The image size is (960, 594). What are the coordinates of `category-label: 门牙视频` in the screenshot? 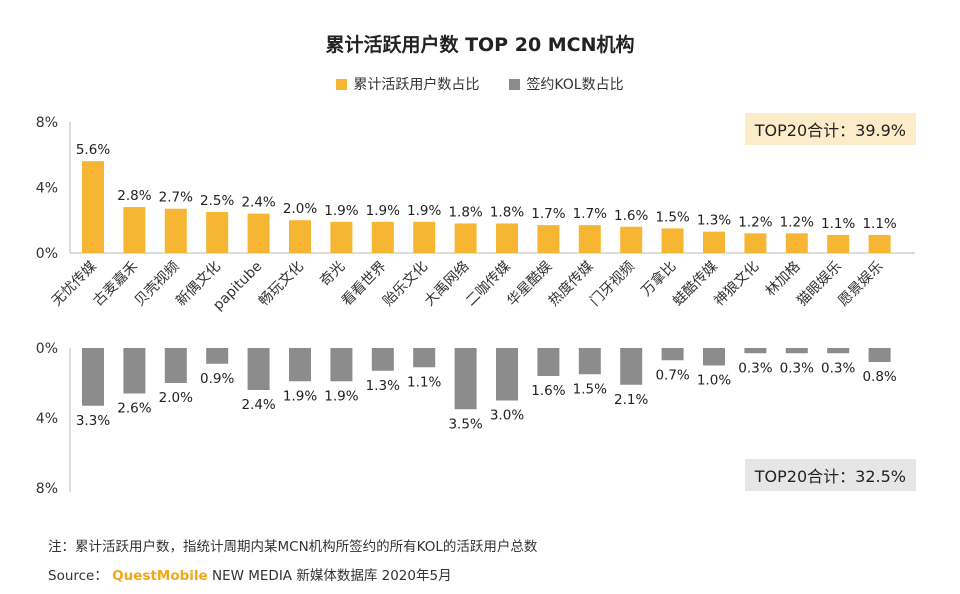 It's located at (612, 284).